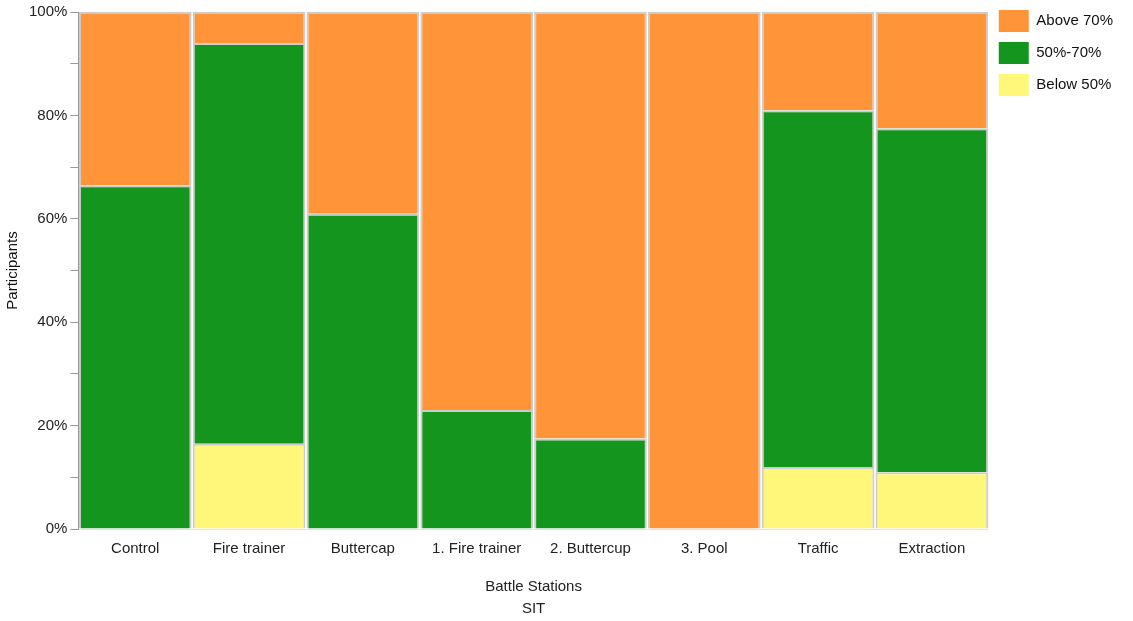 This screenshot has height=621, width=1133. I want to click on y-tick-label: 60%, so click(52, 217).